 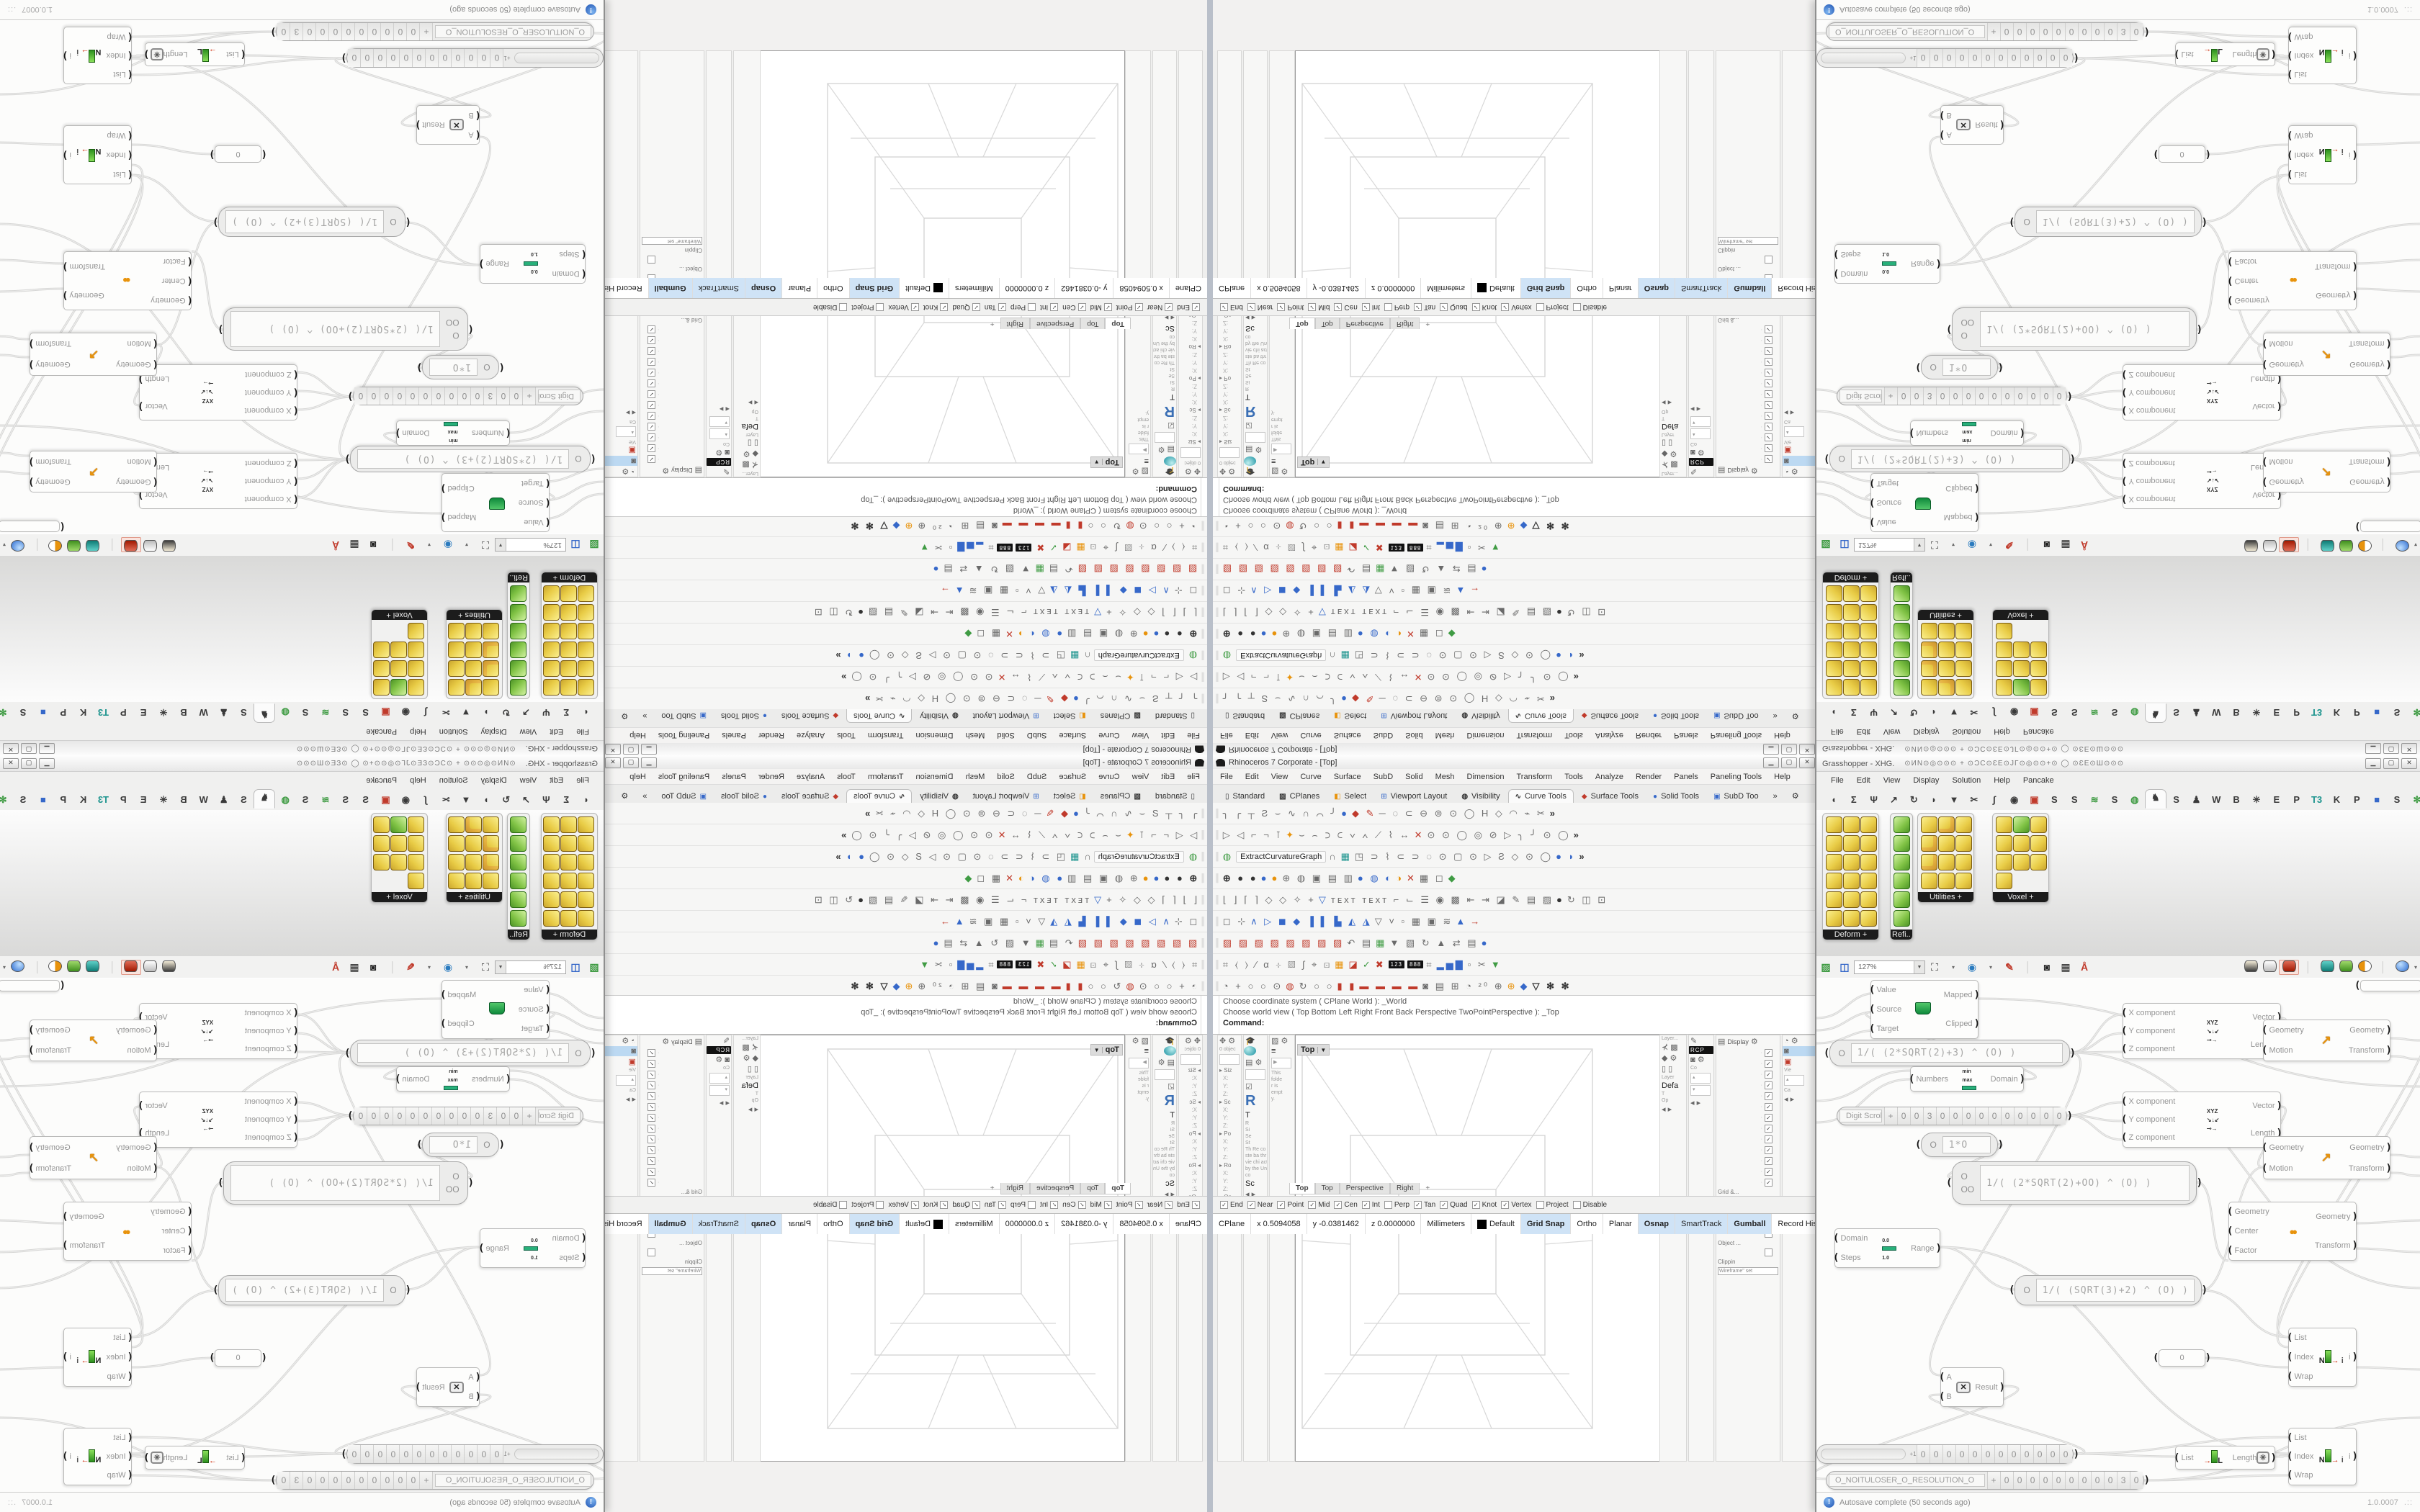 What do you see at coordinates (1844, 966) in the screenshot?
I see `save-file-icon: ◫` at bounding box center [1844, 966].